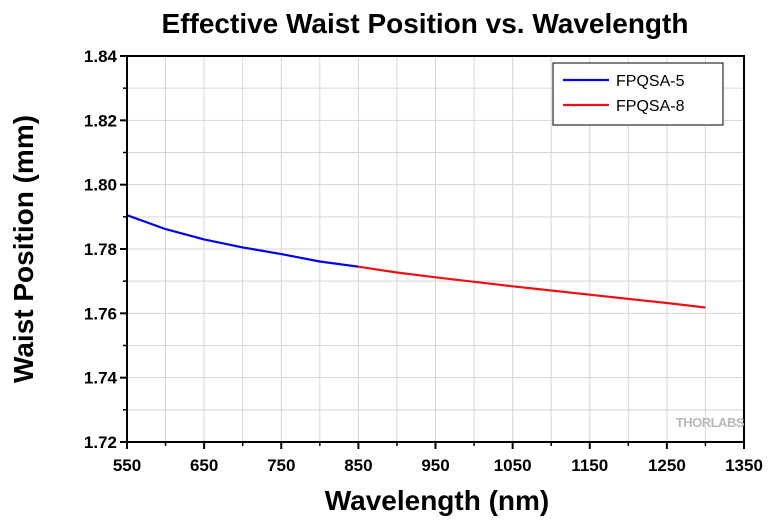 This screenshot has height=523, width=780. I want to click on legend-box, so click(638, 94).